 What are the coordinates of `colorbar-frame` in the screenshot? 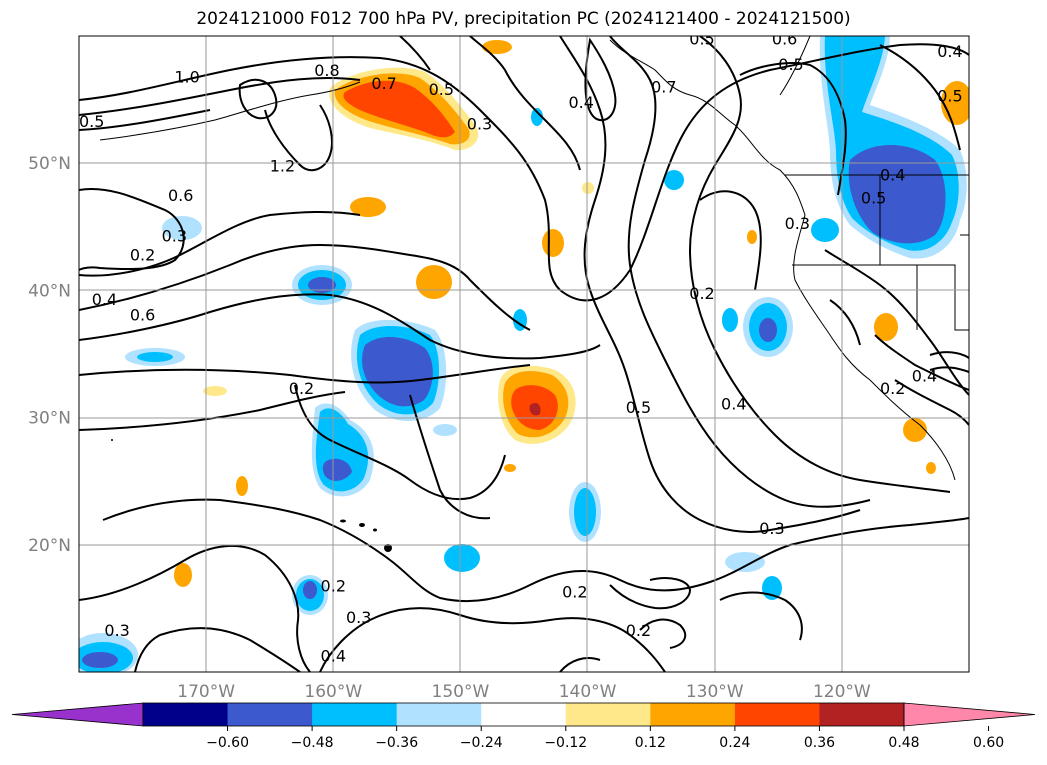 It's located at (523, 714).